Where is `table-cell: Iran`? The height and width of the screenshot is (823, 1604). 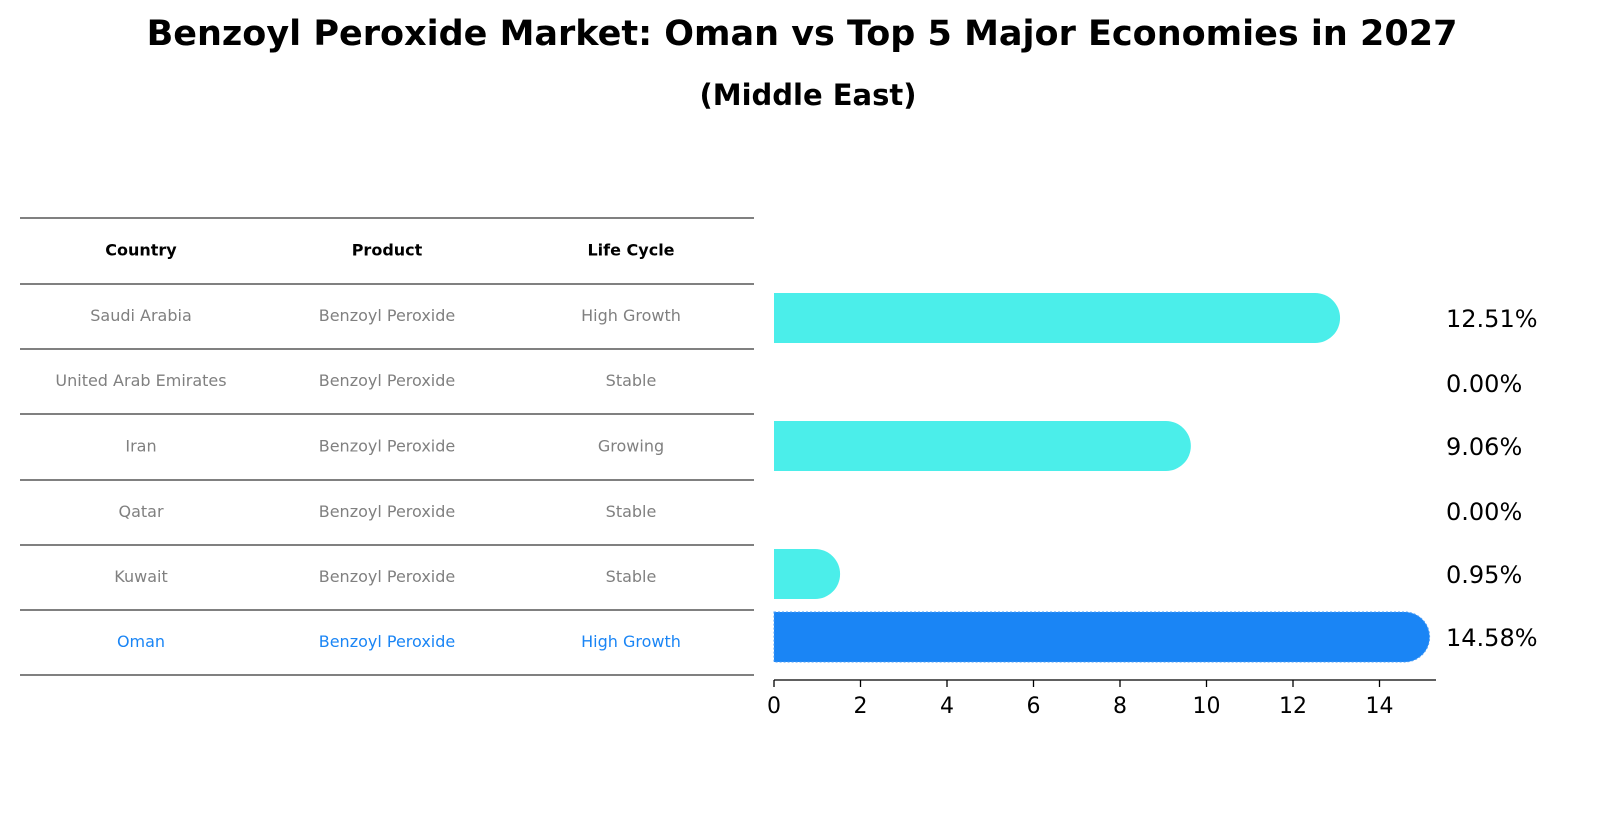 table-cell: Iran is located at coordinates (140, 446).